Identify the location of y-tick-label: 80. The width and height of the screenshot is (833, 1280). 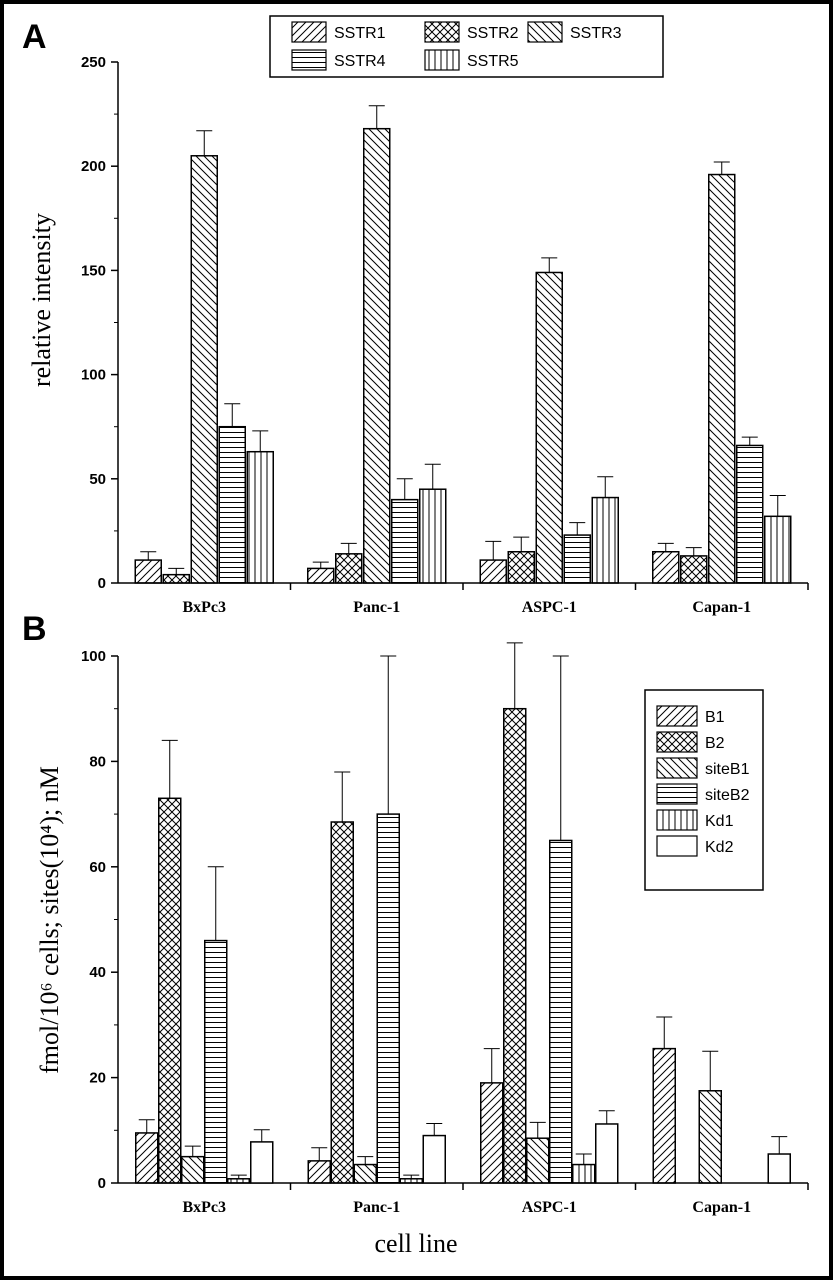
(97, 761).